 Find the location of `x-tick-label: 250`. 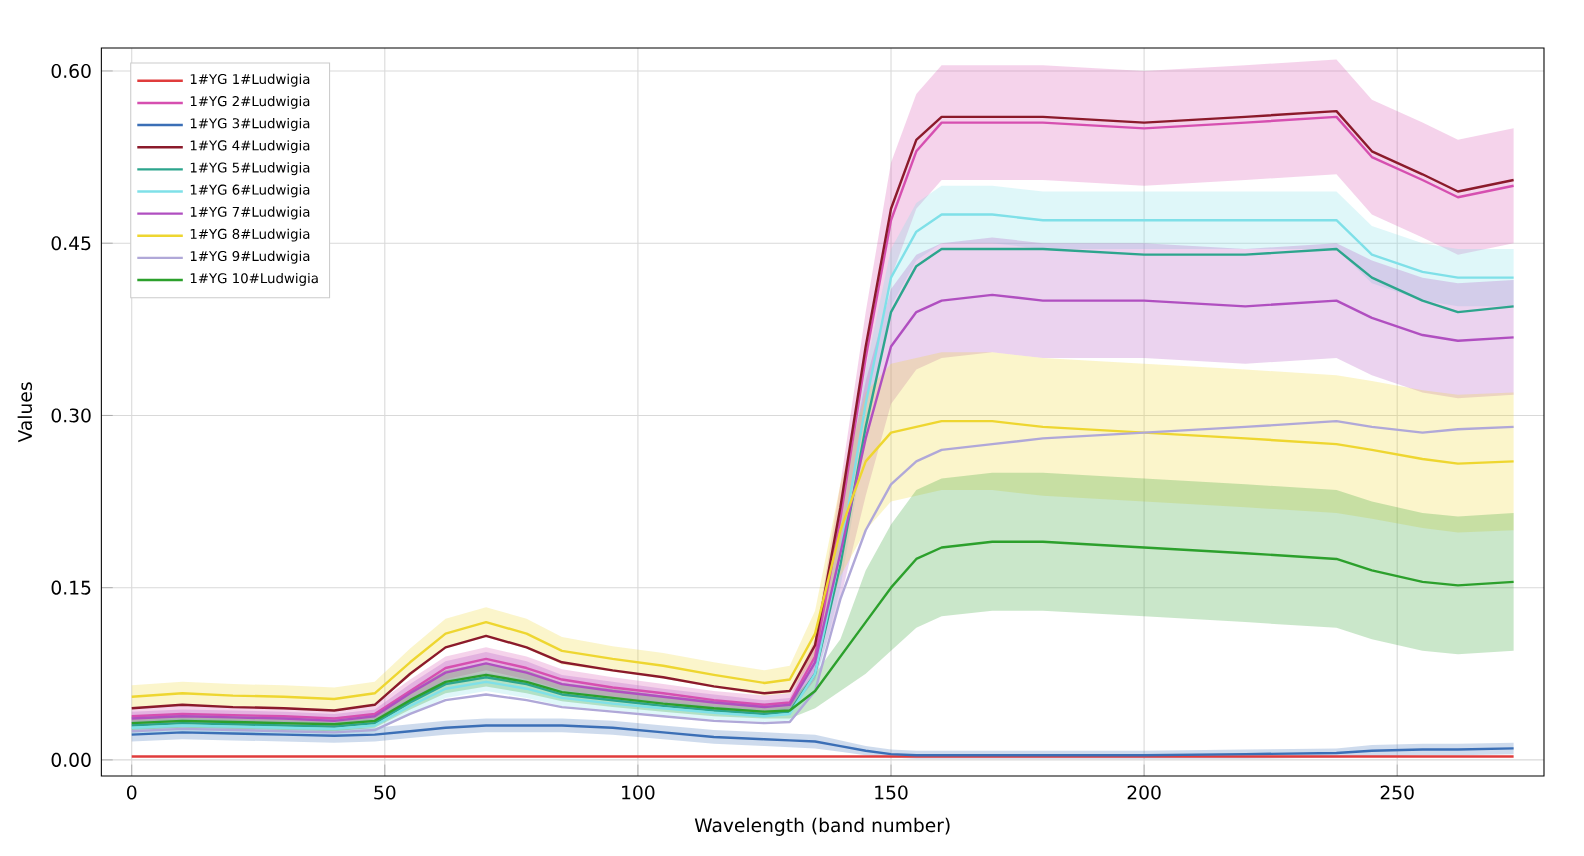

x-tick-label: 250 is located at coordinates (1397, 792).